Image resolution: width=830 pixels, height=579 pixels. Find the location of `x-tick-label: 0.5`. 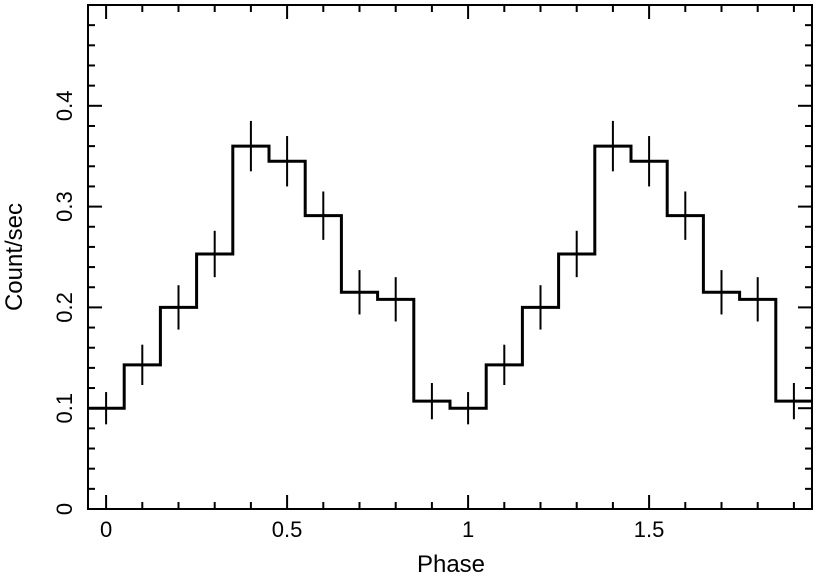

x-tick-label: 0.5 is located at coordinates (287, 529).